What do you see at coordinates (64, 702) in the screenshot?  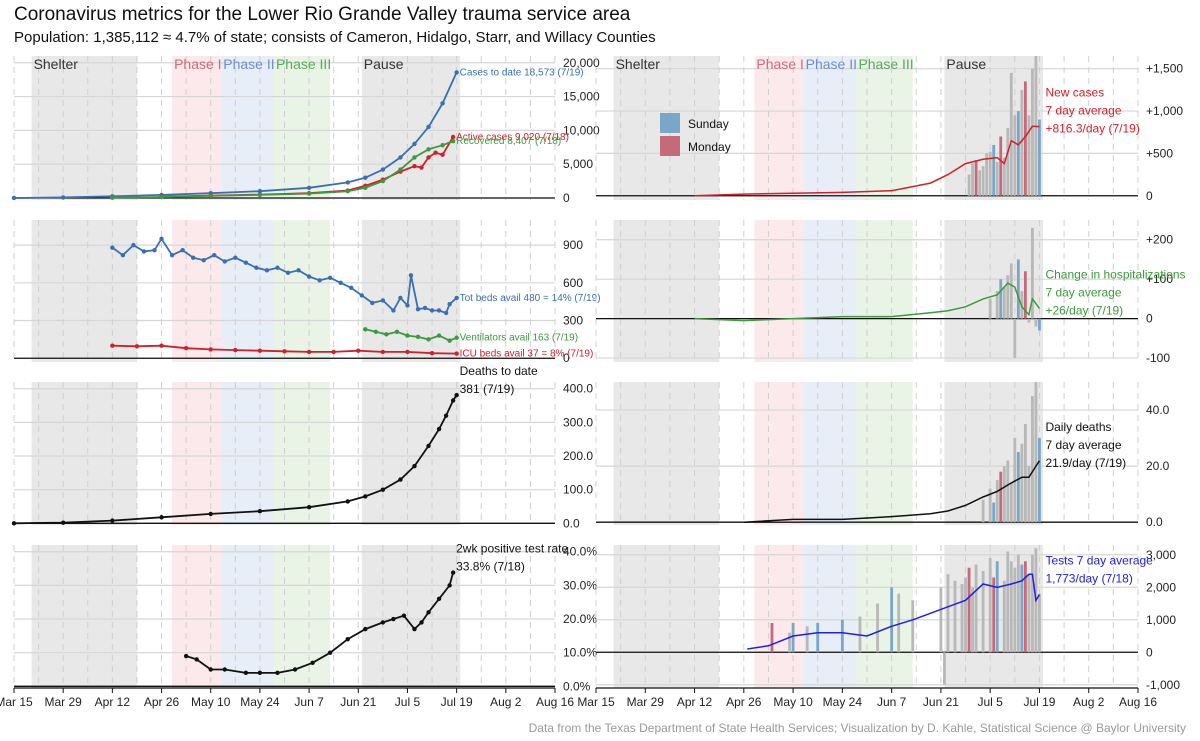 I see `x-tick-label: Mar 29` at bounding box center [64, 702].